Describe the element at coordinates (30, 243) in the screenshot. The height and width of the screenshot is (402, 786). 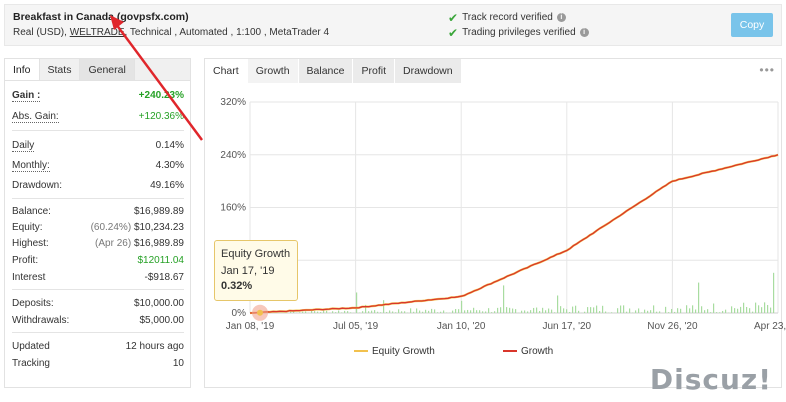
I see `highest-label: Highest:` at that location.